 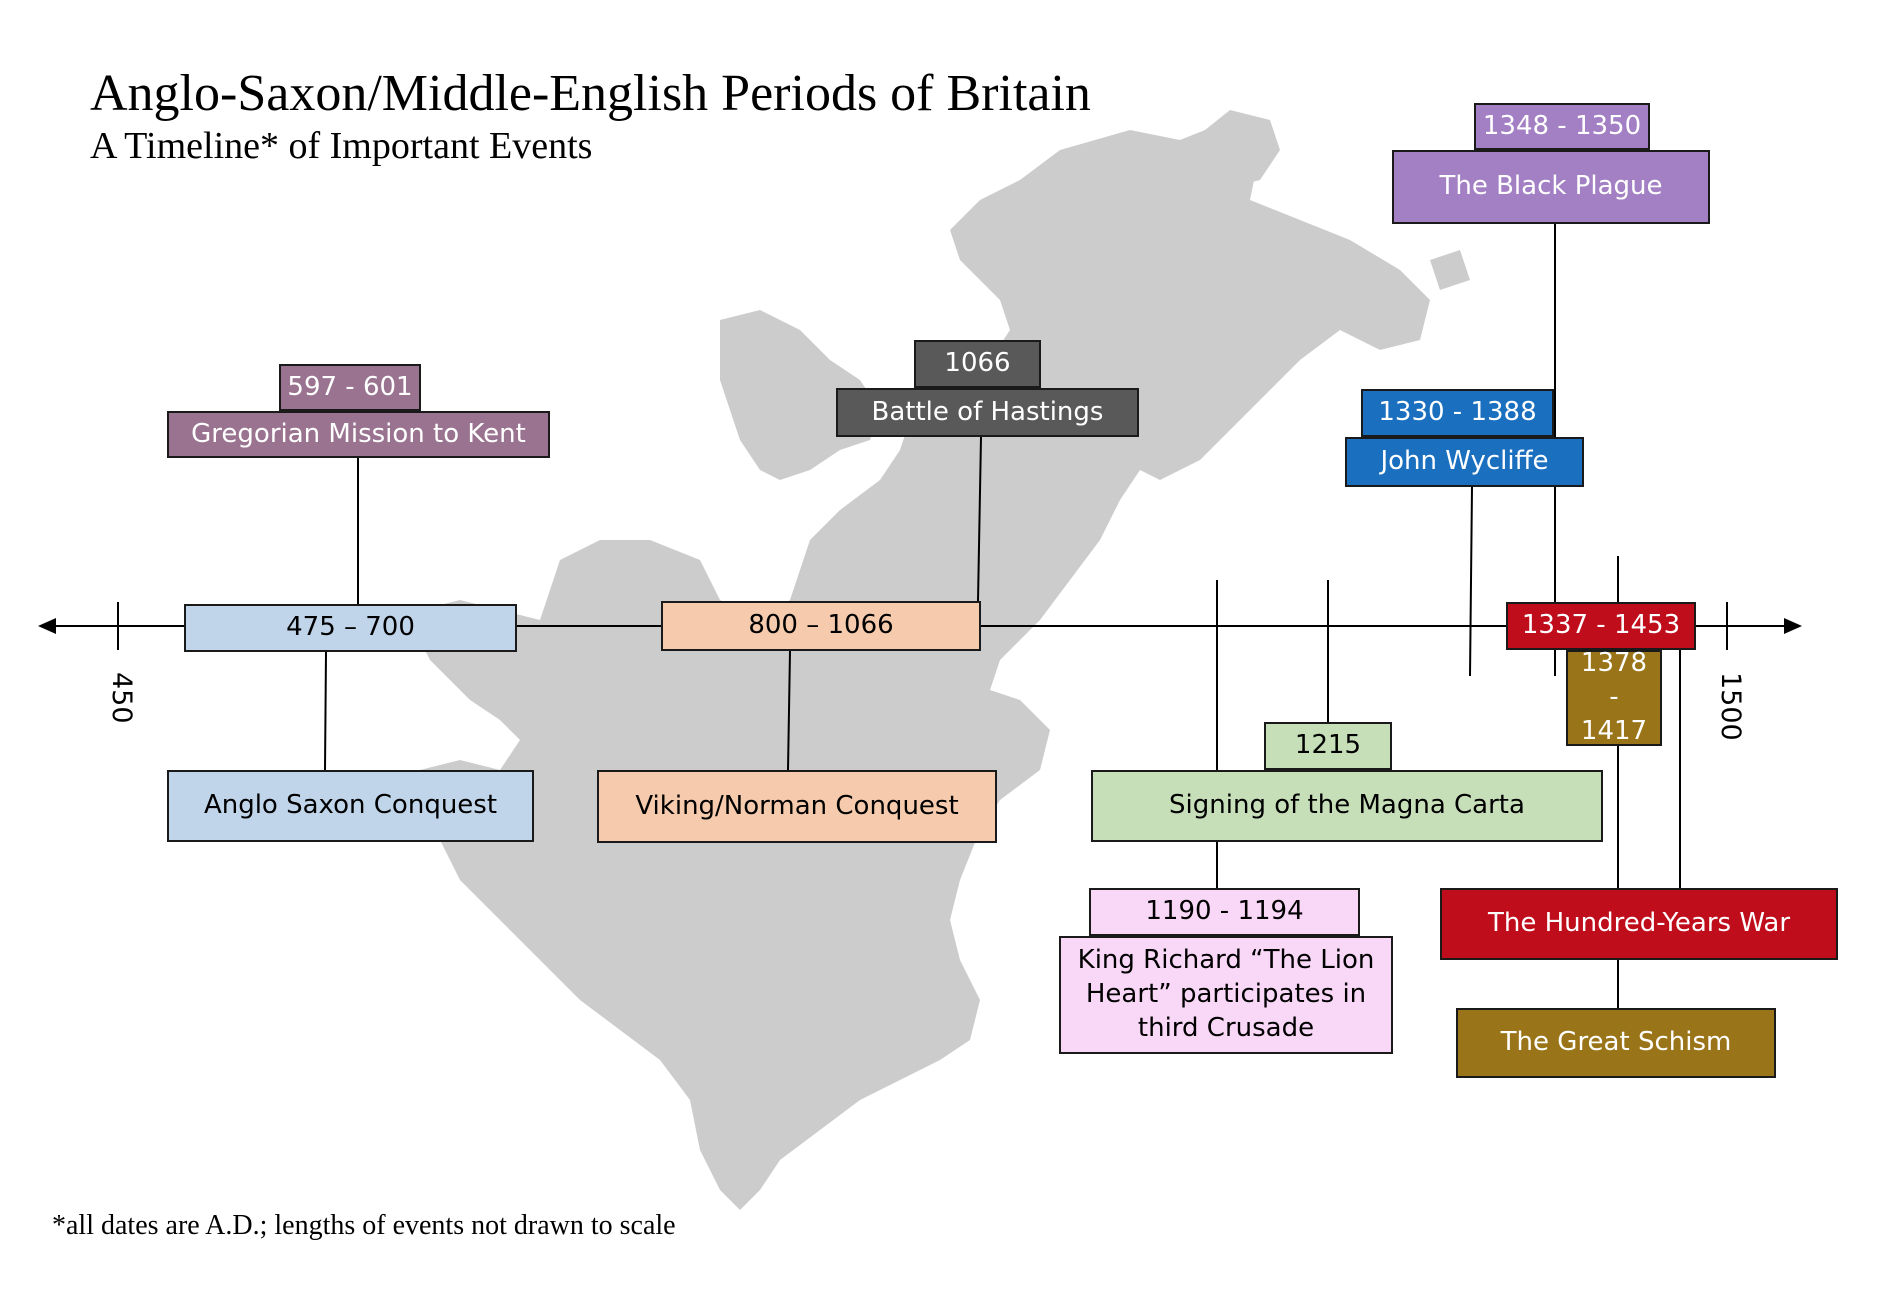 What do you see at coordinates (977, 364) in the screenshot?
I see `hastings-date-box: 1066` at bounding box center [977, 364].